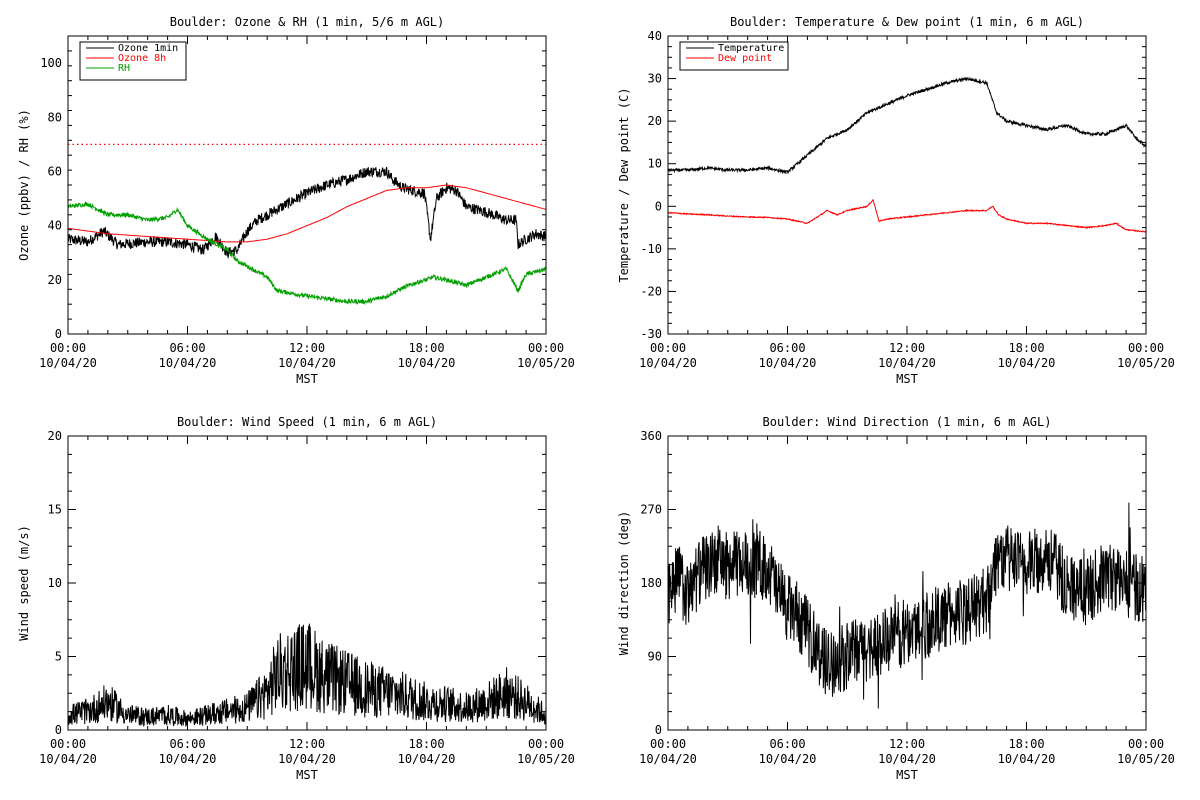 The width and height of the screenshot is (1200, 800). What do you see at coordinates (55, 171) in the screenshot?
I see `y-tick-label: 60` at bounding box center [55, 171].